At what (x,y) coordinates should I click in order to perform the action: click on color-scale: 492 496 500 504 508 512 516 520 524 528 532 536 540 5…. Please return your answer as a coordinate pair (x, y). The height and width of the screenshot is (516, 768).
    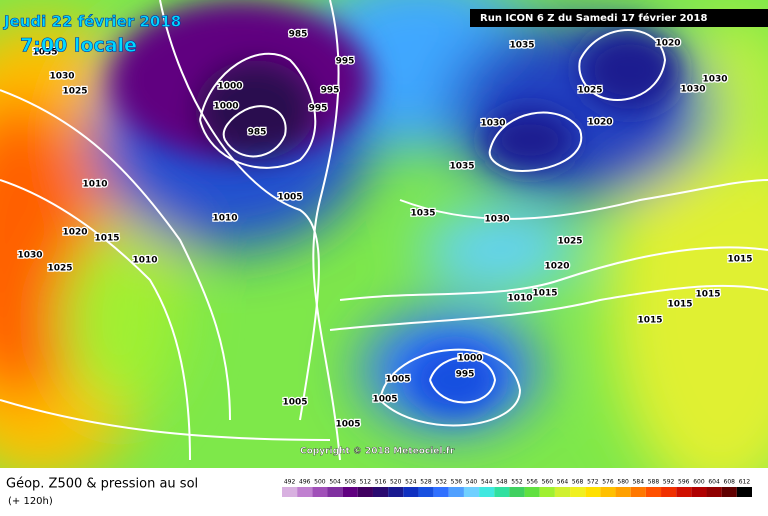
    Looking at the image, I should click on (517, 488).